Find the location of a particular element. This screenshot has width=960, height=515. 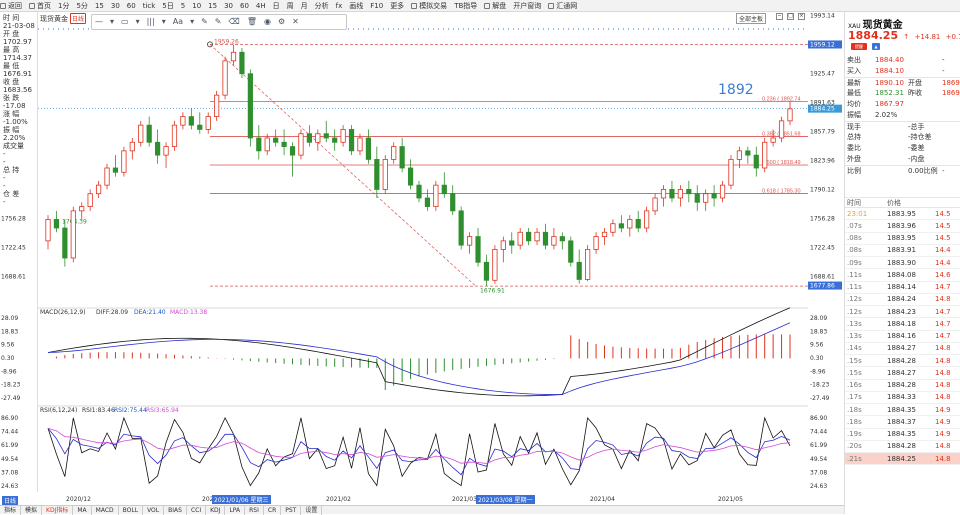

tick-cell: 14.5 is located at coordinates (943, 213).